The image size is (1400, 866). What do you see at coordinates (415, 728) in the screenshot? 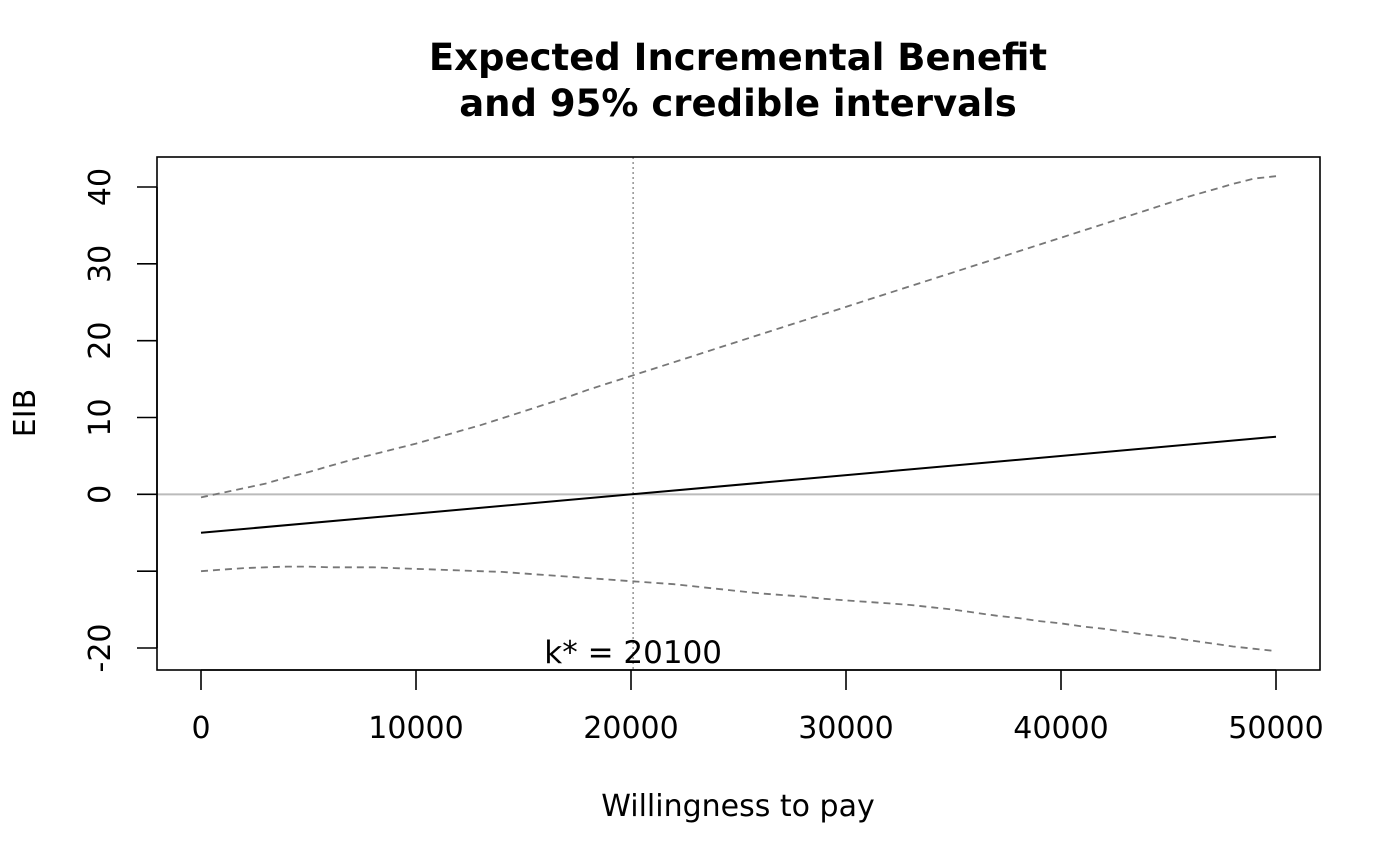
I see `x-tick-label: 10000` at bounding box center [415, 728].